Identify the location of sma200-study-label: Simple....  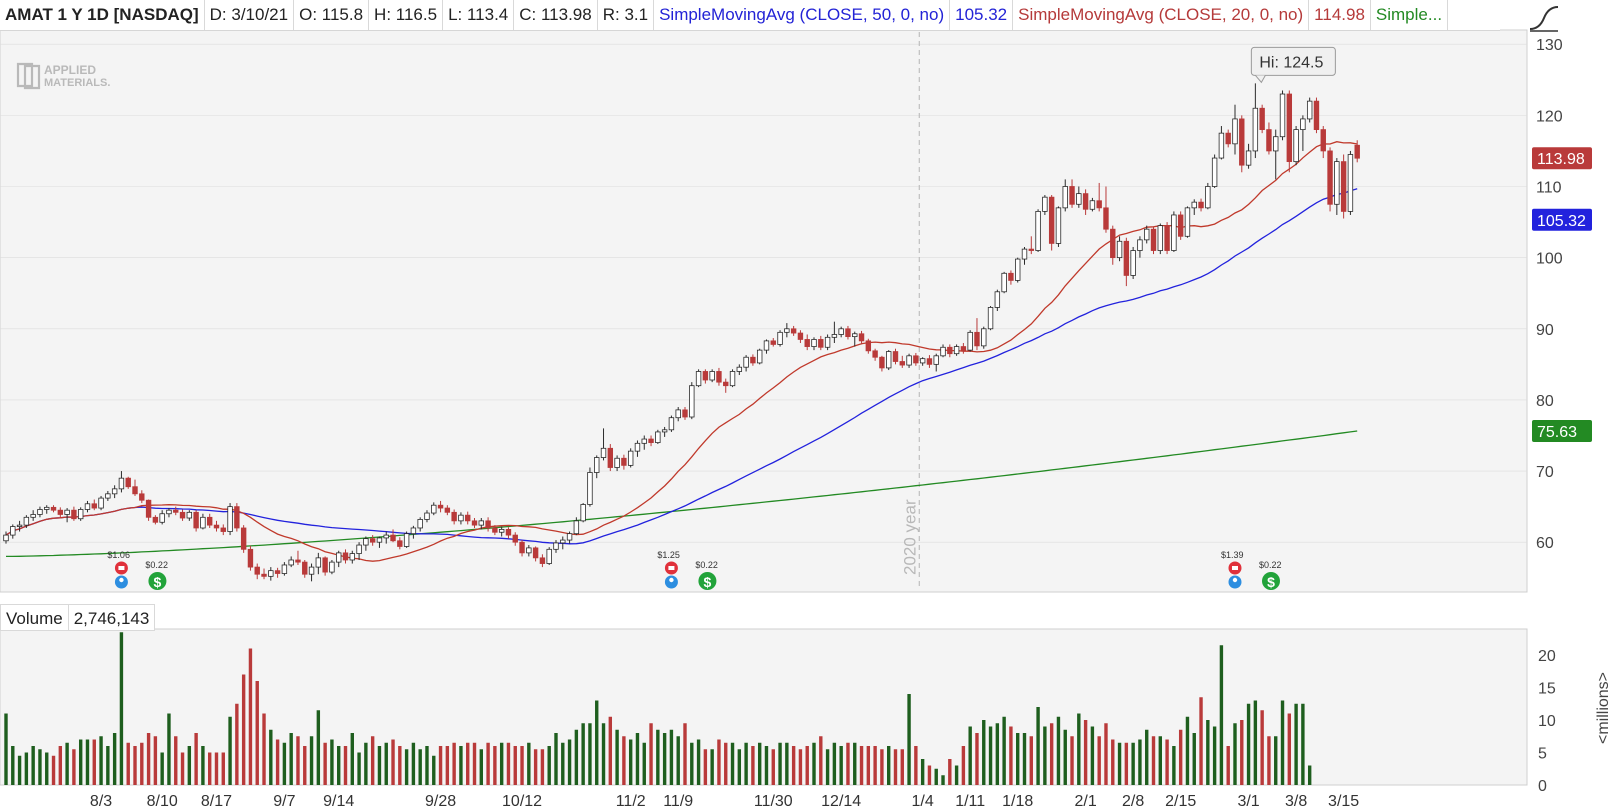
(1410, 15).